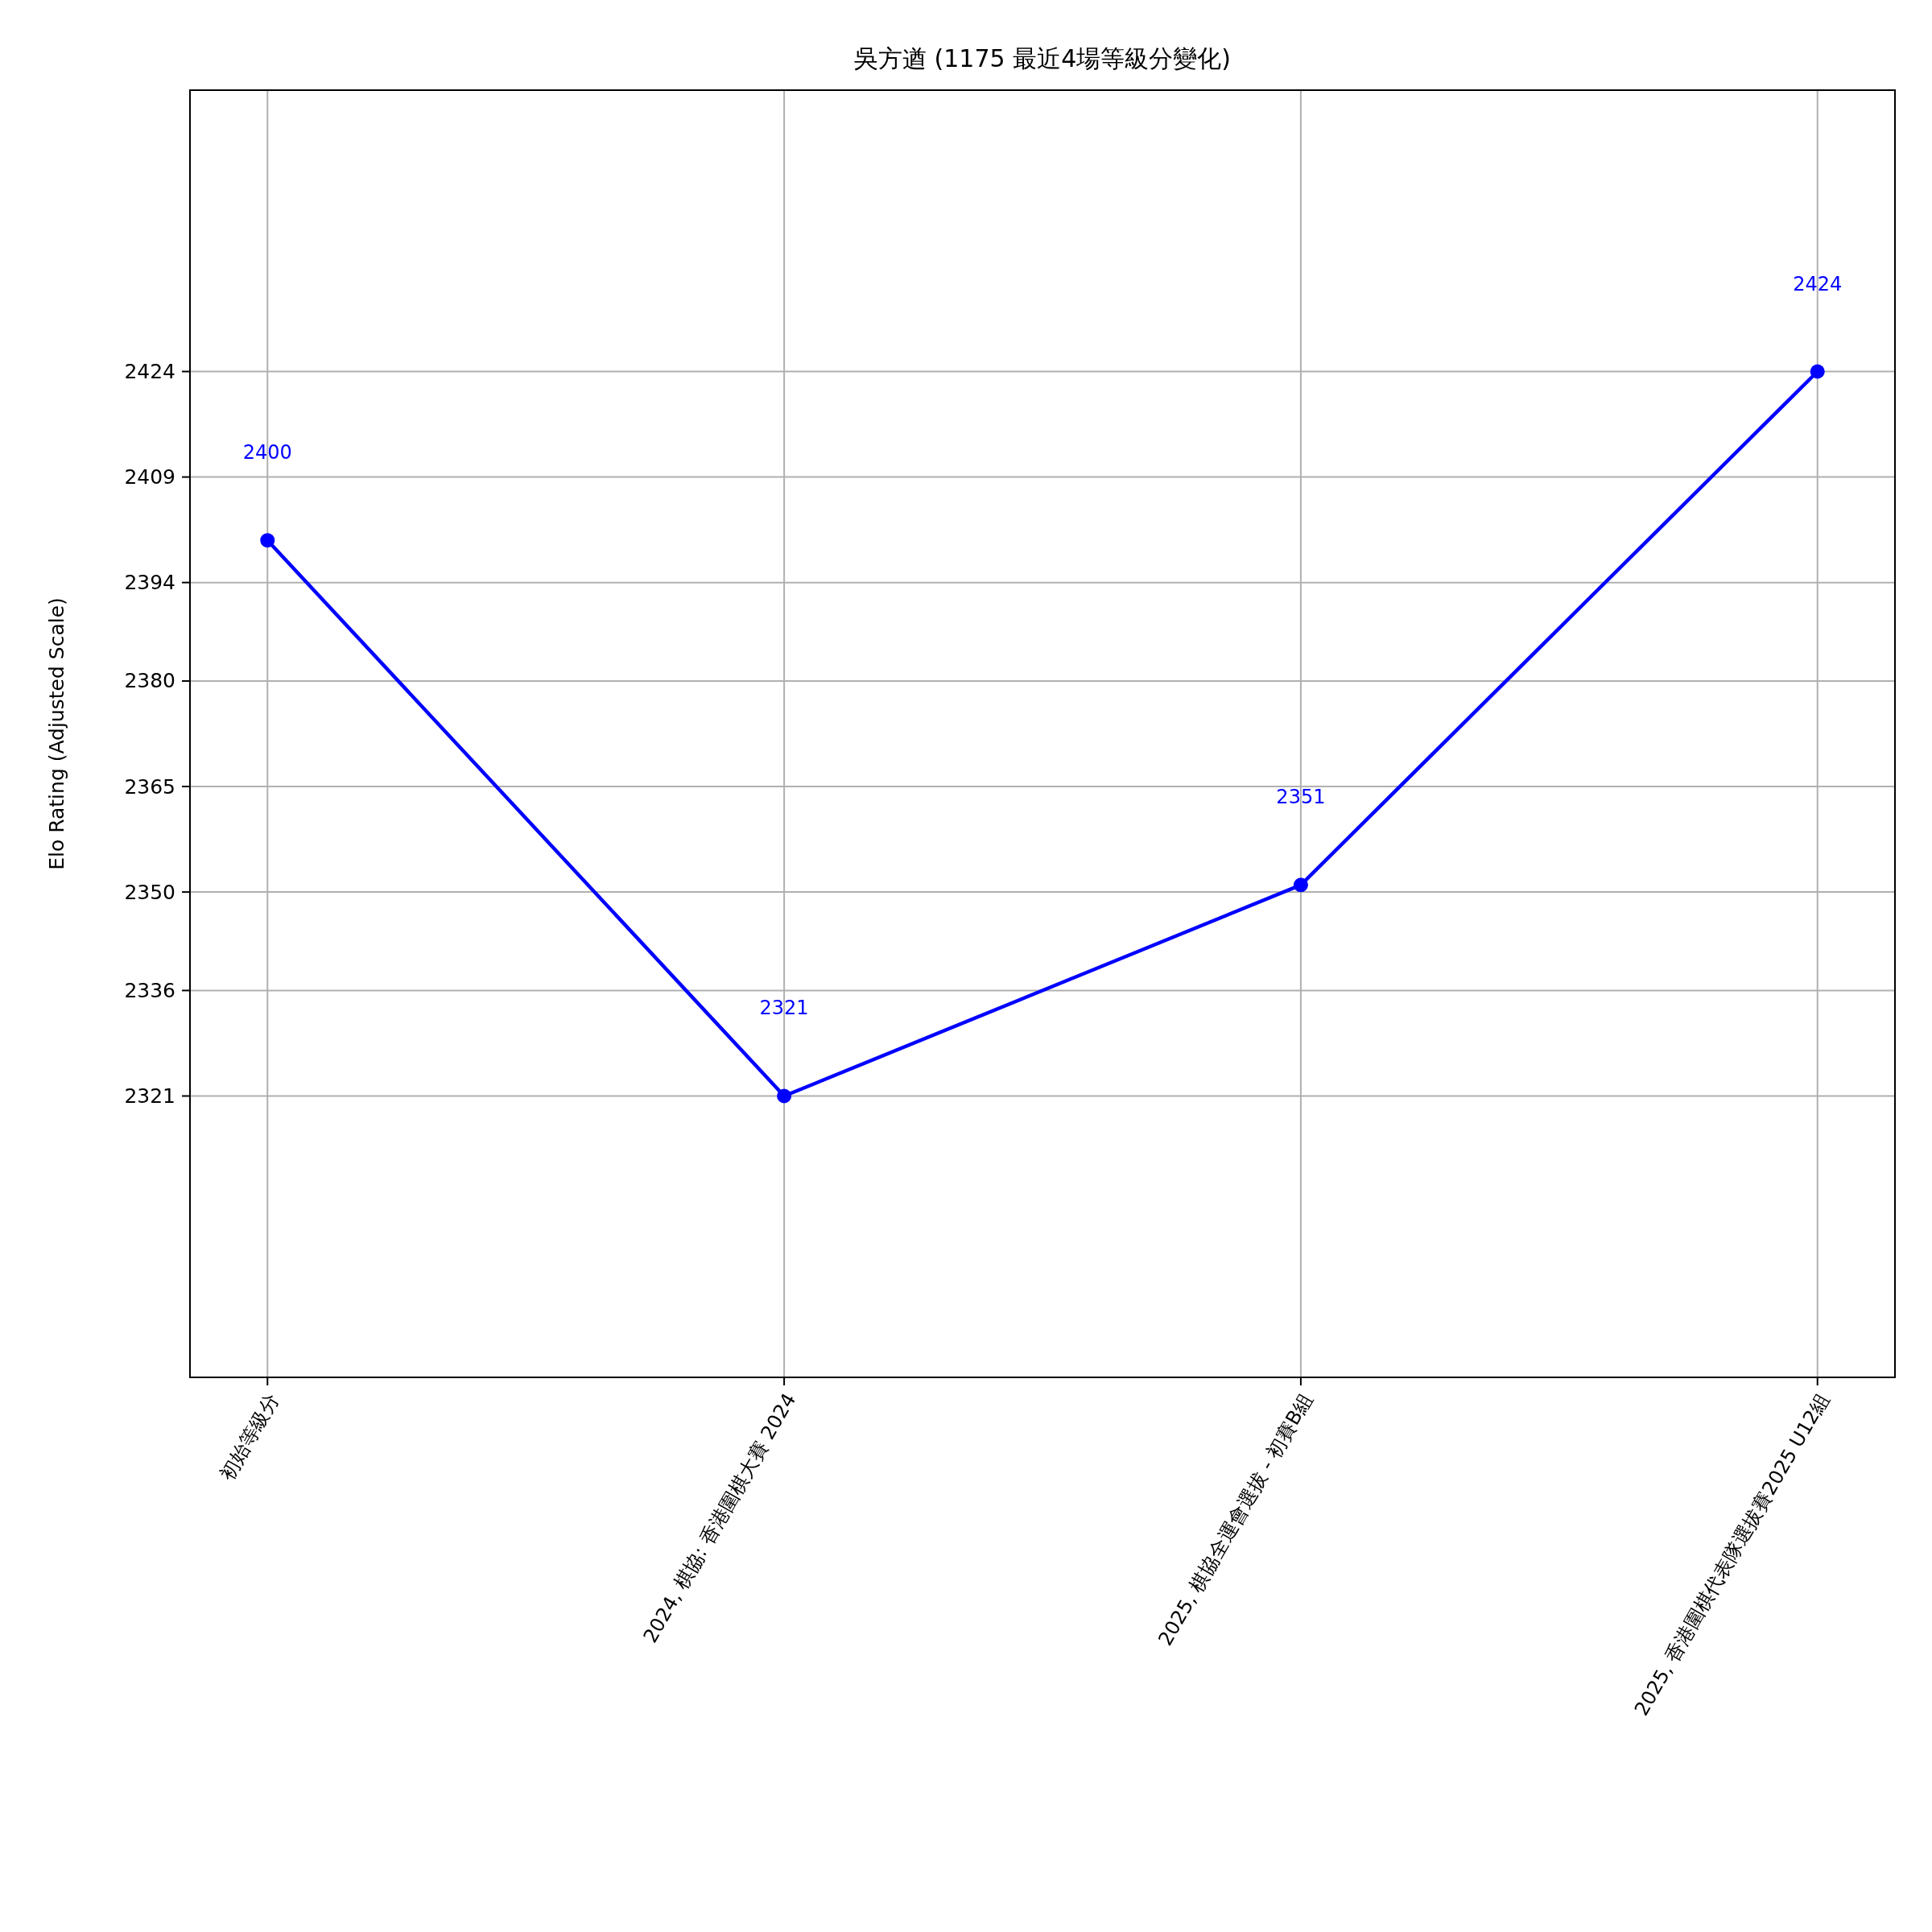 This screenshot has height=1932, width=1932. I want to click on y-tick-label: 2336, so click(149, 990).